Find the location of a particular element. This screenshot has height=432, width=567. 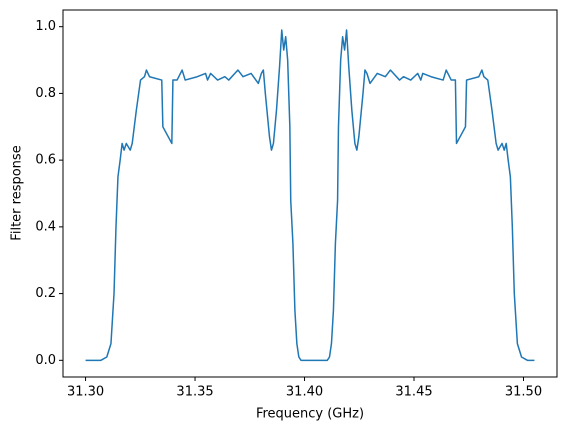

x-tick-label: 31.35 is located at coordinates (194, 392).